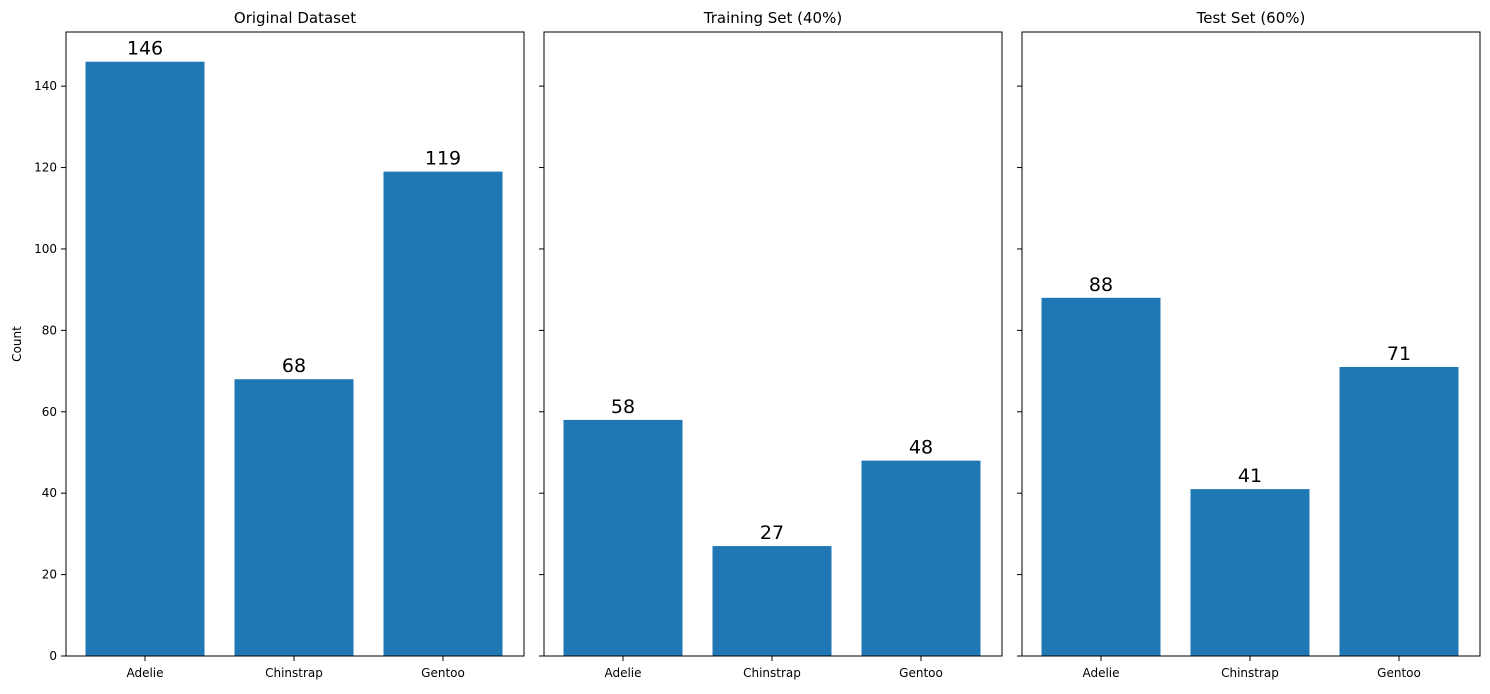 This screenshot has height=694, width=1490. Describe the element at coordinates (49, 412) in the screenshot. I see `y-tick-label: 60` at that location.